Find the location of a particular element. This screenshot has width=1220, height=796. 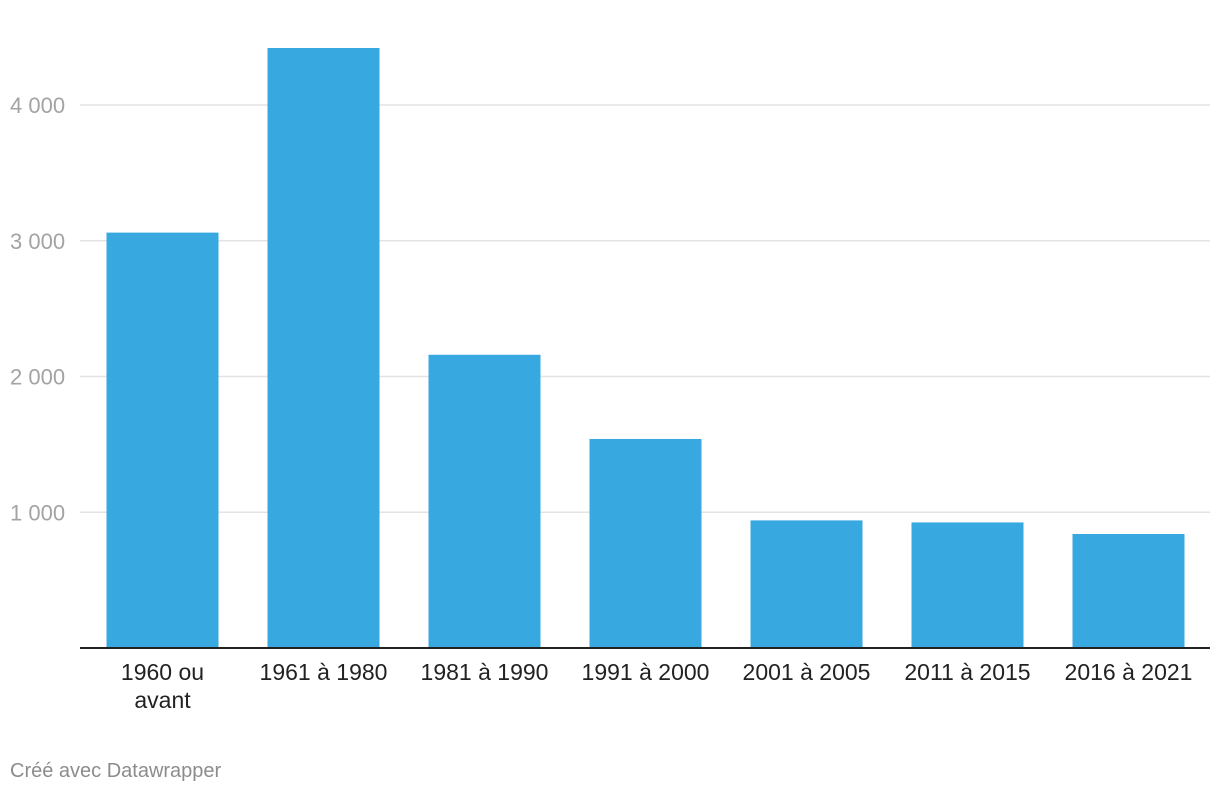

y-tick-label: 4 000 is located at coordinates (37, 105).